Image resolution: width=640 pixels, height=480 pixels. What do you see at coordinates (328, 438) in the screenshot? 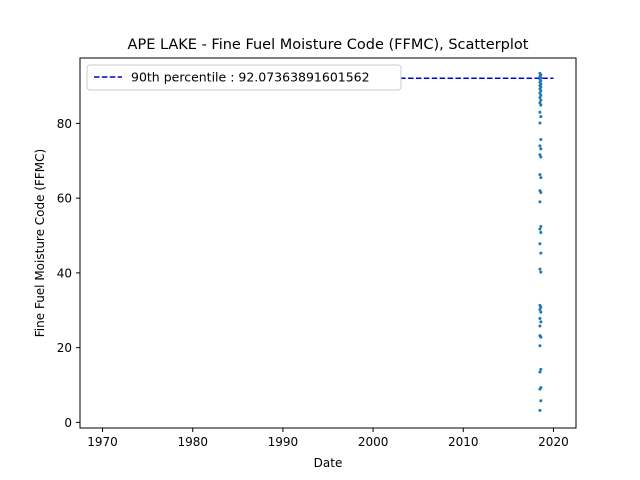
I see `x-axis-ticks: 1970 1980 1990 2000 2010 2020` at bounding box center [328, 438].